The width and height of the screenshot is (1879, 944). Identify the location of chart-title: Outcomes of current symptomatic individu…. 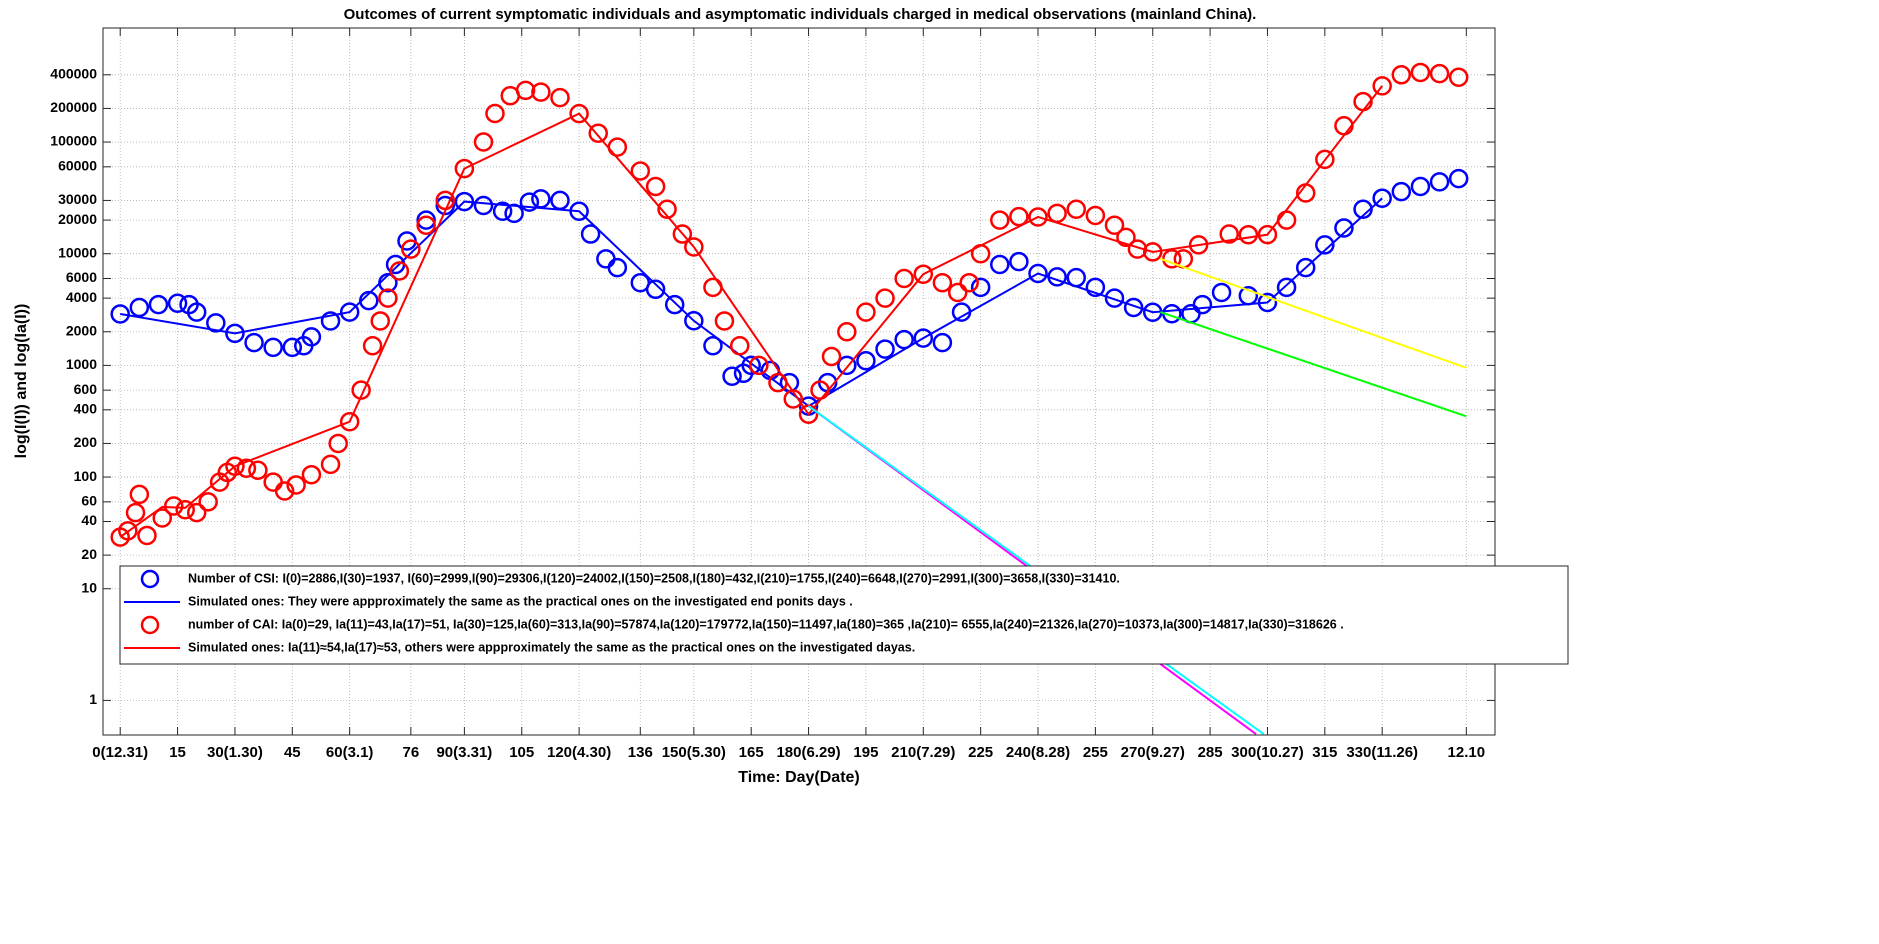
(800, 14).